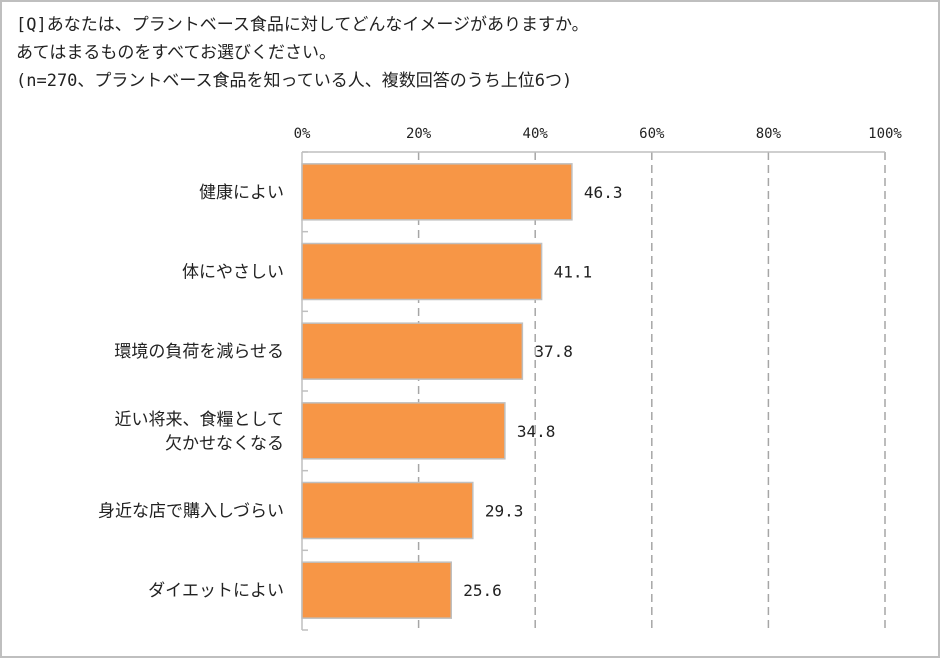  I want to click on x-tick-label: 0%, so click(302, 134).